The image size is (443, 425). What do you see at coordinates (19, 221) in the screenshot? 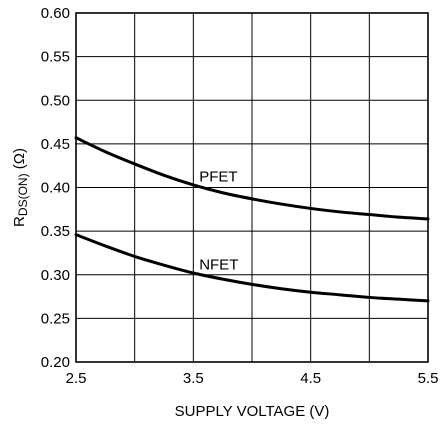
I see `y-axis-title-main: R` at bounding box center [19, 221].